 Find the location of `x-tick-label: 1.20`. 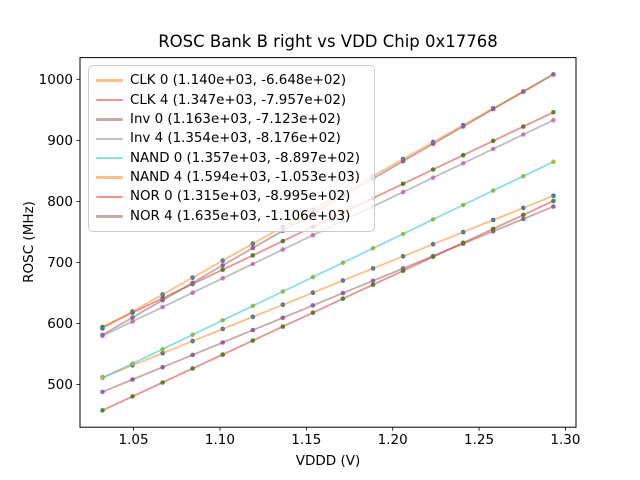

x-tick-label: 1.20 is located at coordinates (393, 440).